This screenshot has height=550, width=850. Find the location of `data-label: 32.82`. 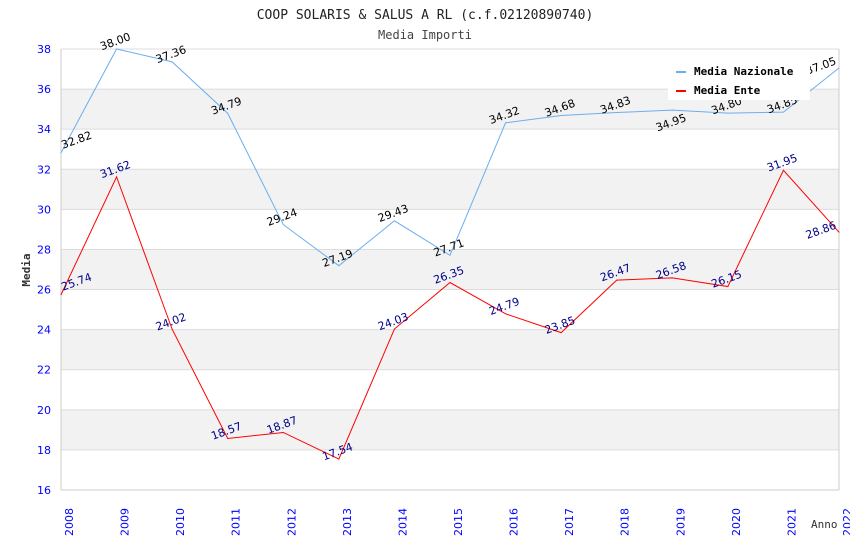

data-label: 32.82 is located at coordinates (77, 140).